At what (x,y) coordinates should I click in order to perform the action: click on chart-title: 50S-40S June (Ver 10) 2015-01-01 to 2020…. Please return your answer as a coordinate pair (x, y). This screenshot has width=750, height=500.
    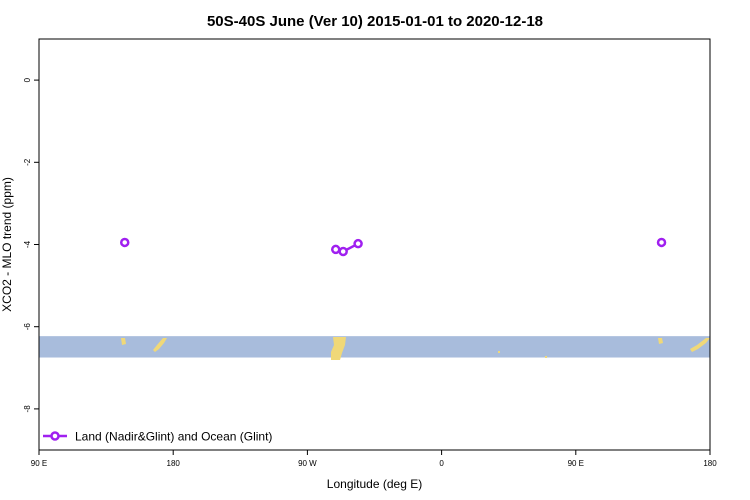
    Looking at the image, I should click on (375, 21).